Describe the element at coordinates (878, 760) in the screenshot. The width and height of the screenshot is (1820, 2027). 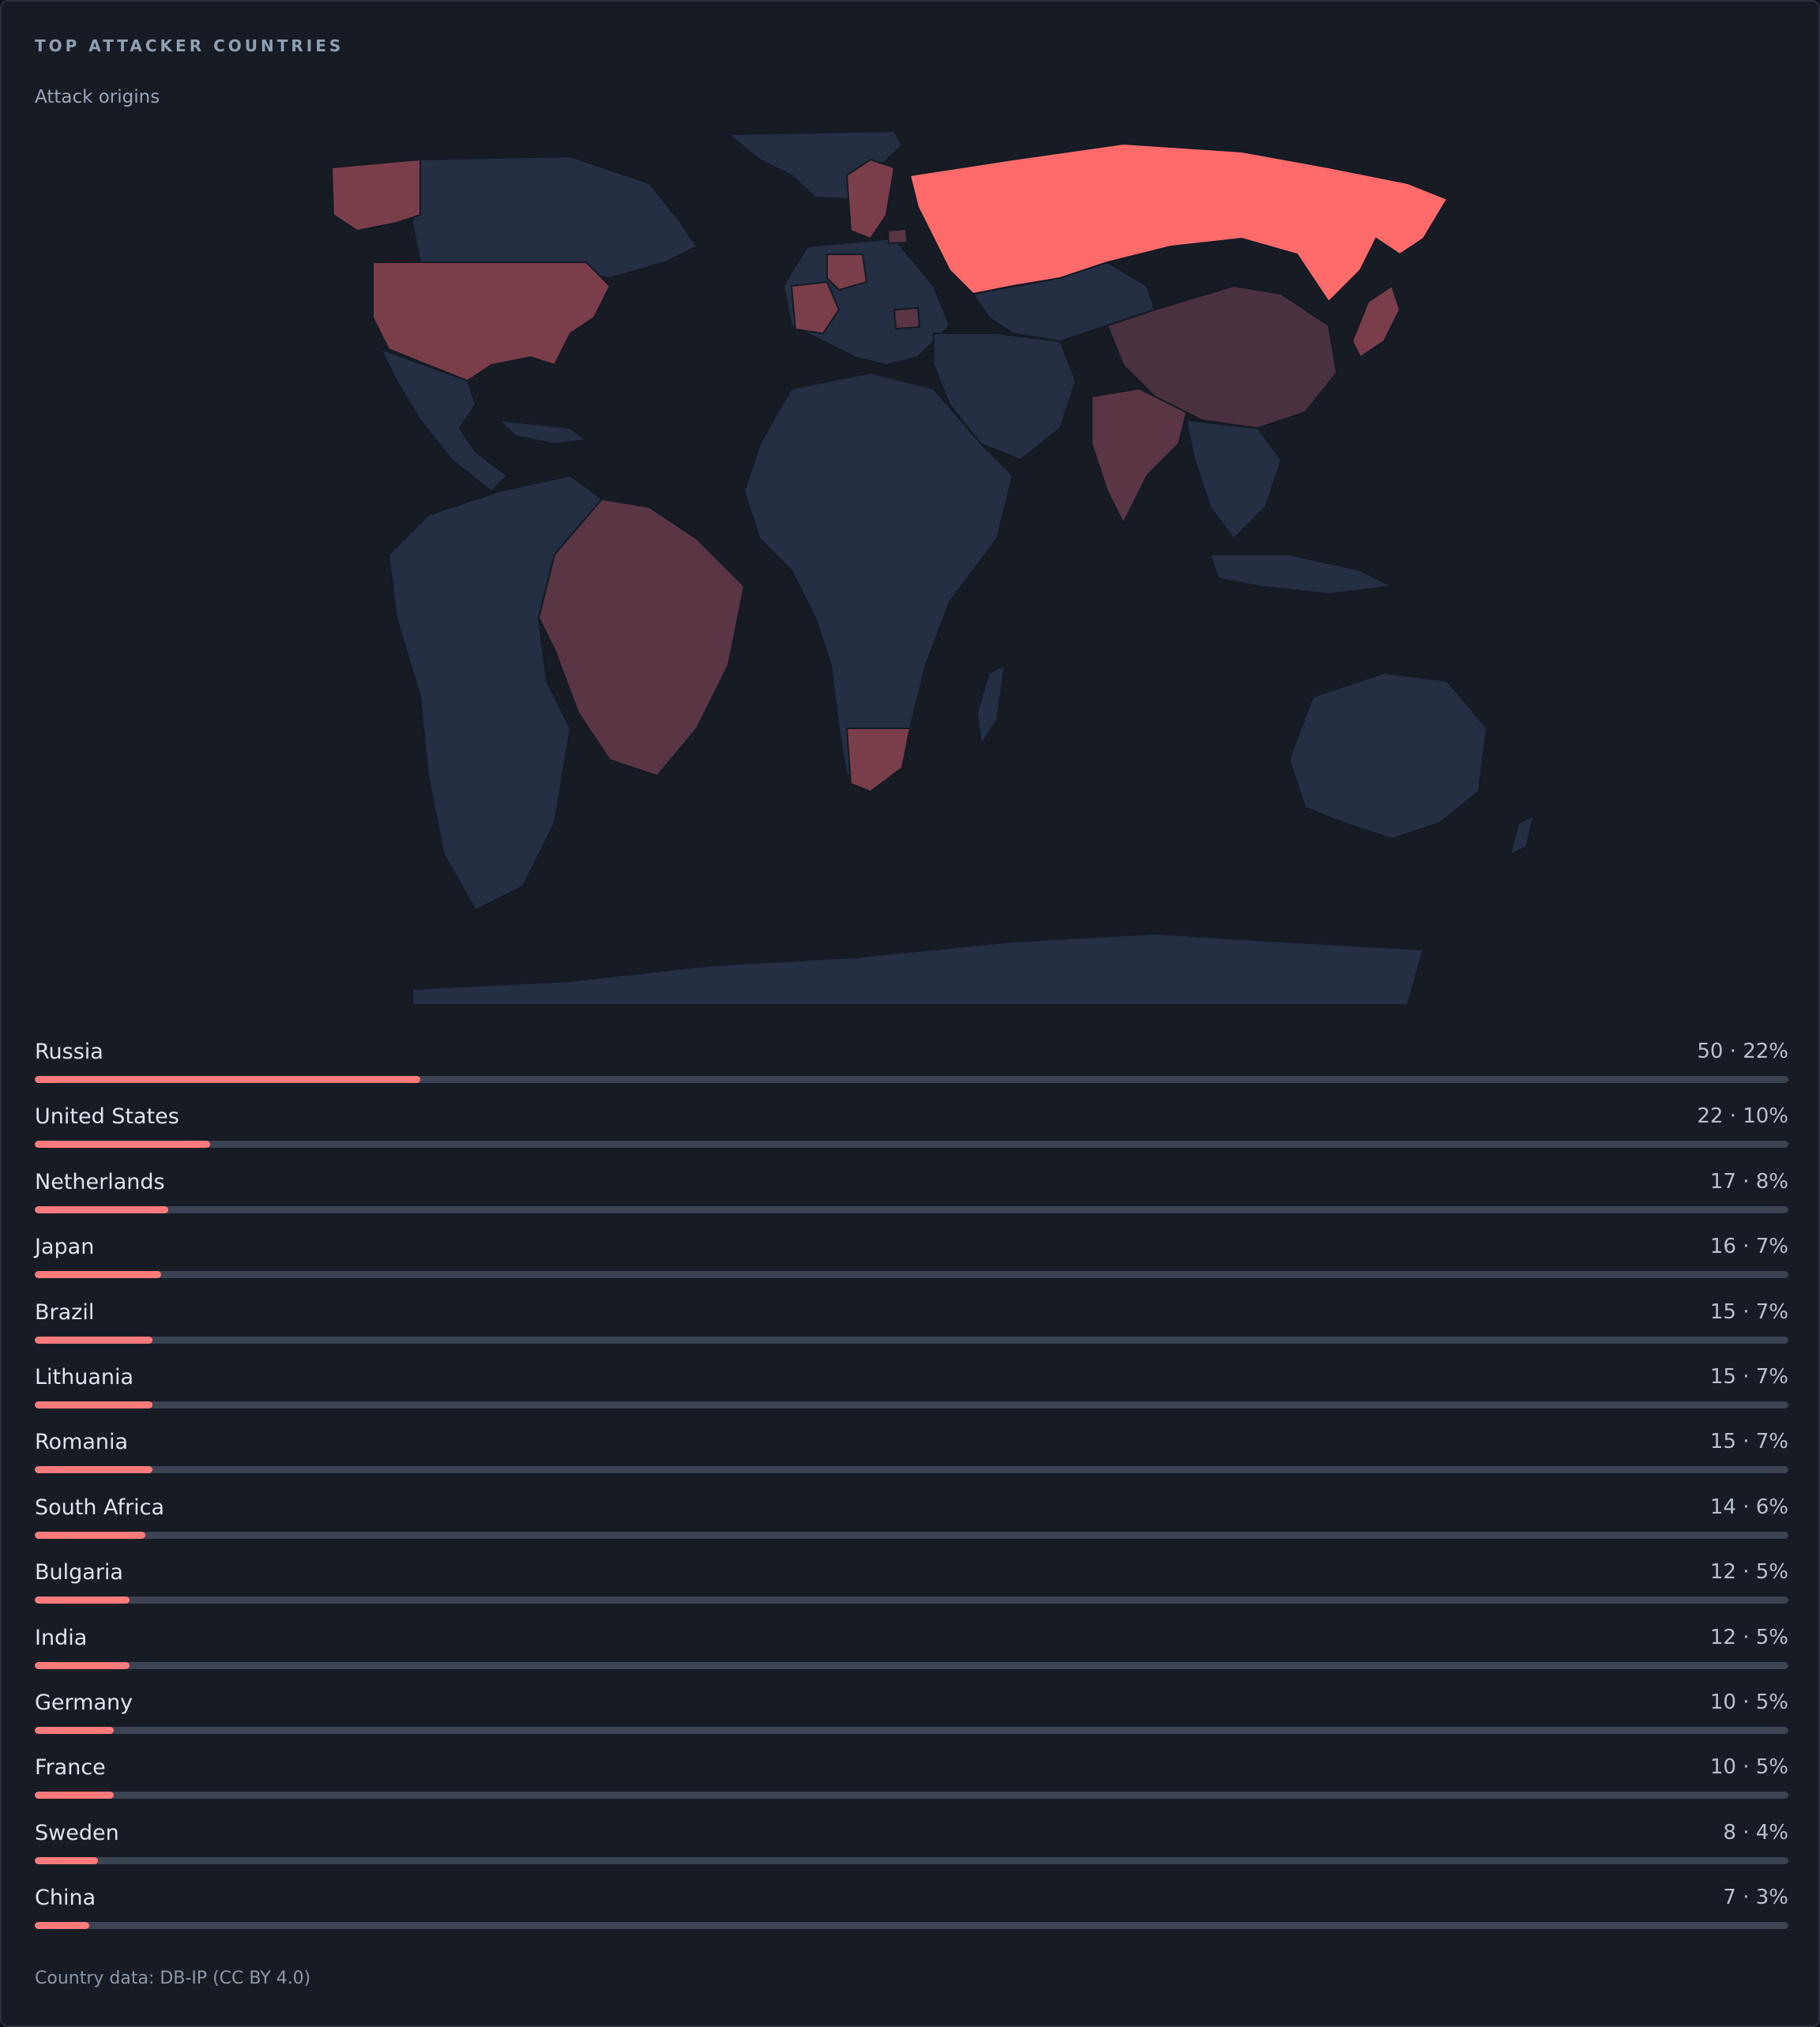
I see `south-africa-shape` at that location.